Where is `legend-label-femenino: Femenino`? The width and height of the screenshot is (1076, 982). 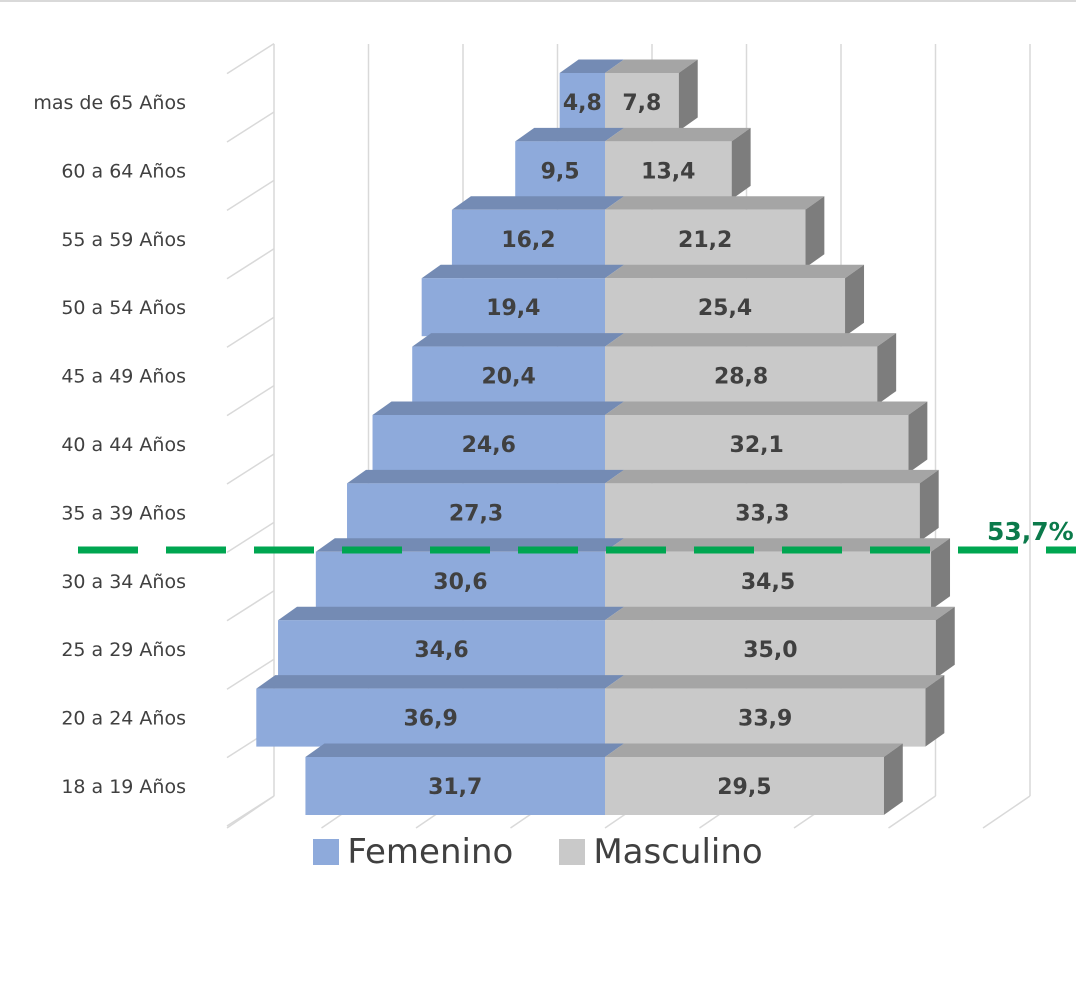 legend-label-femenino: Femenino is located at coordinates (430, 852).